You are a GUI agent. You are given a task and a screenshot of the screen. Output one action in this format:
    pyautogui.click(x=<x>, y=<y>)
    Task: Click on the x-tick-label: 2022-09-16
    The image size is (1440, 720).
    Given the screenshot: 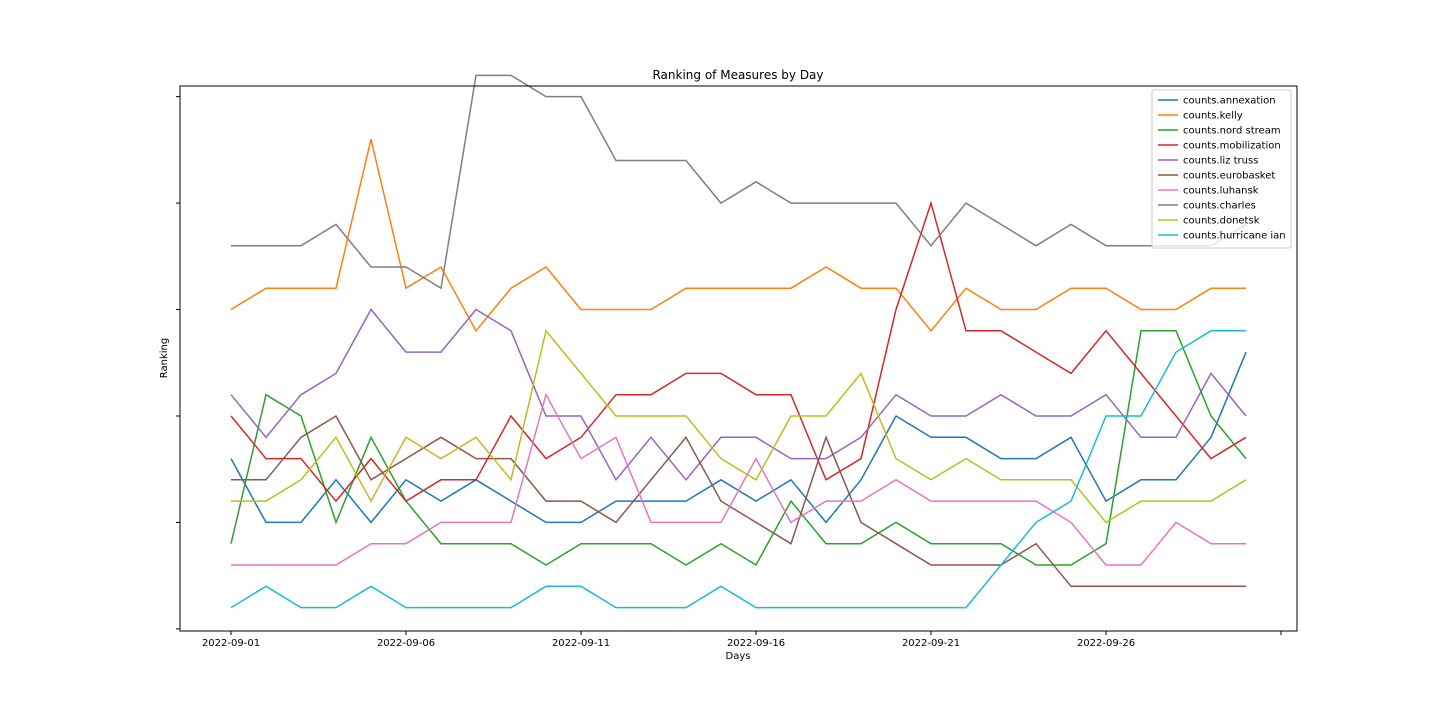 What is the action you would take?
    pyautogui.click(x=756, y=643)
    